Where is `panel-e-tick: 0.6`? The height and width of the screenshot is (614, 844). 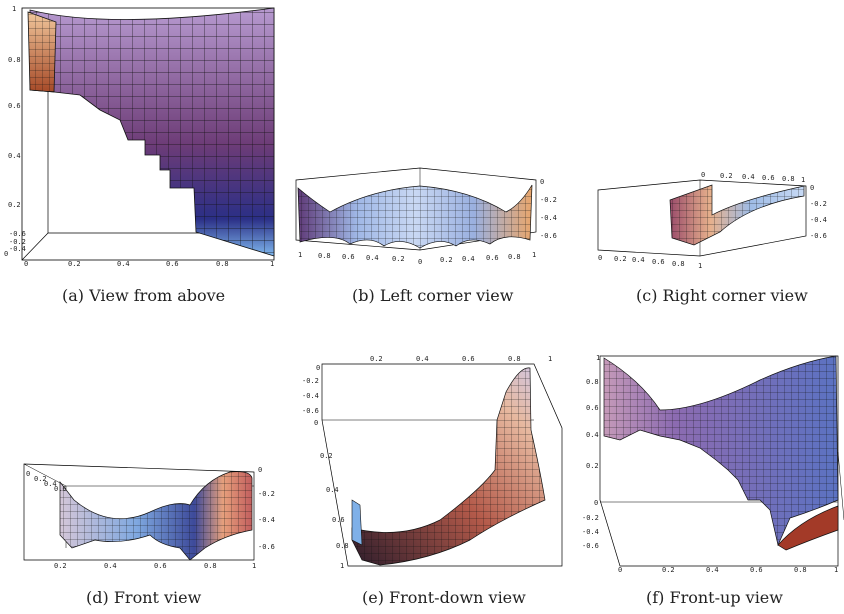 panel-e-tick: 0.6 is located at coordinates (338, 520).